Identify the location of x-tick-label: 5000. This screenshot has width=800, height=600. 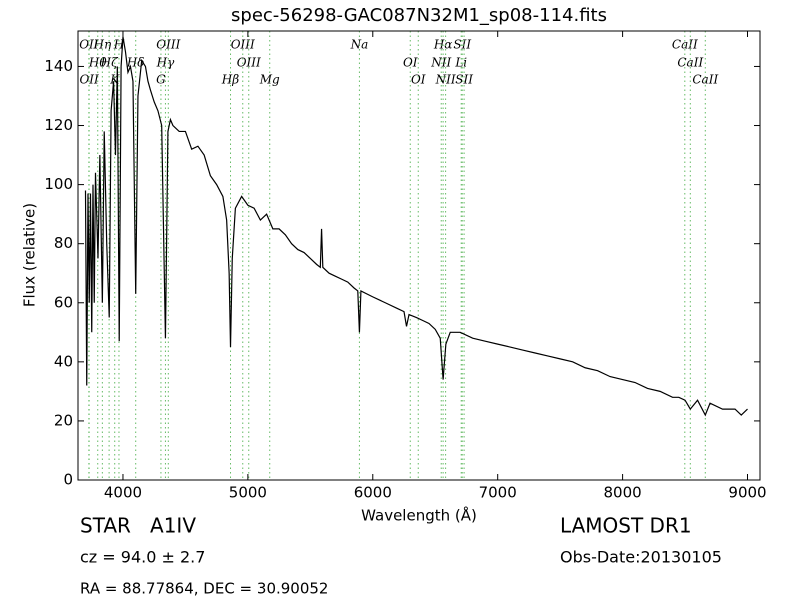
(248, 493).